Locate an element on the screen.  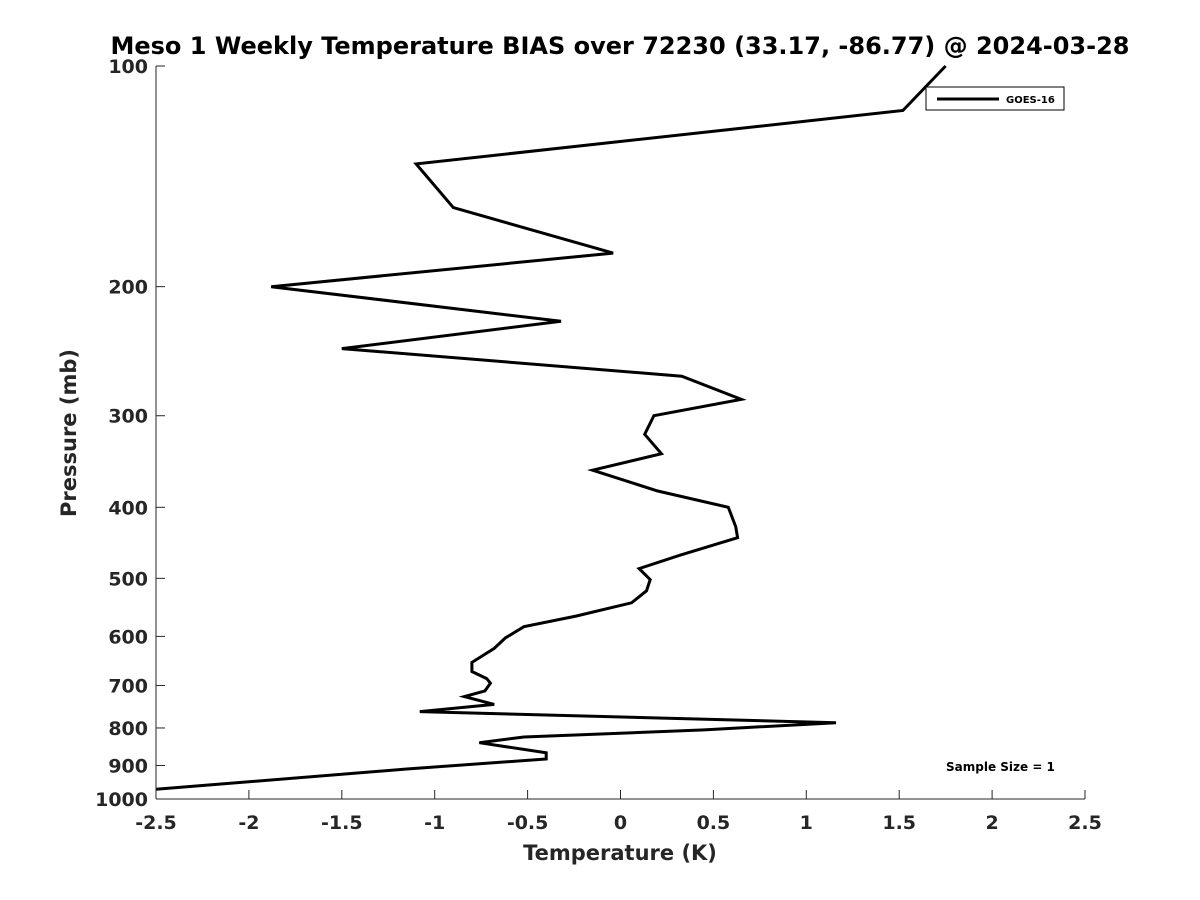
y-tick-label: 100 is located at coordinates (128, 67).